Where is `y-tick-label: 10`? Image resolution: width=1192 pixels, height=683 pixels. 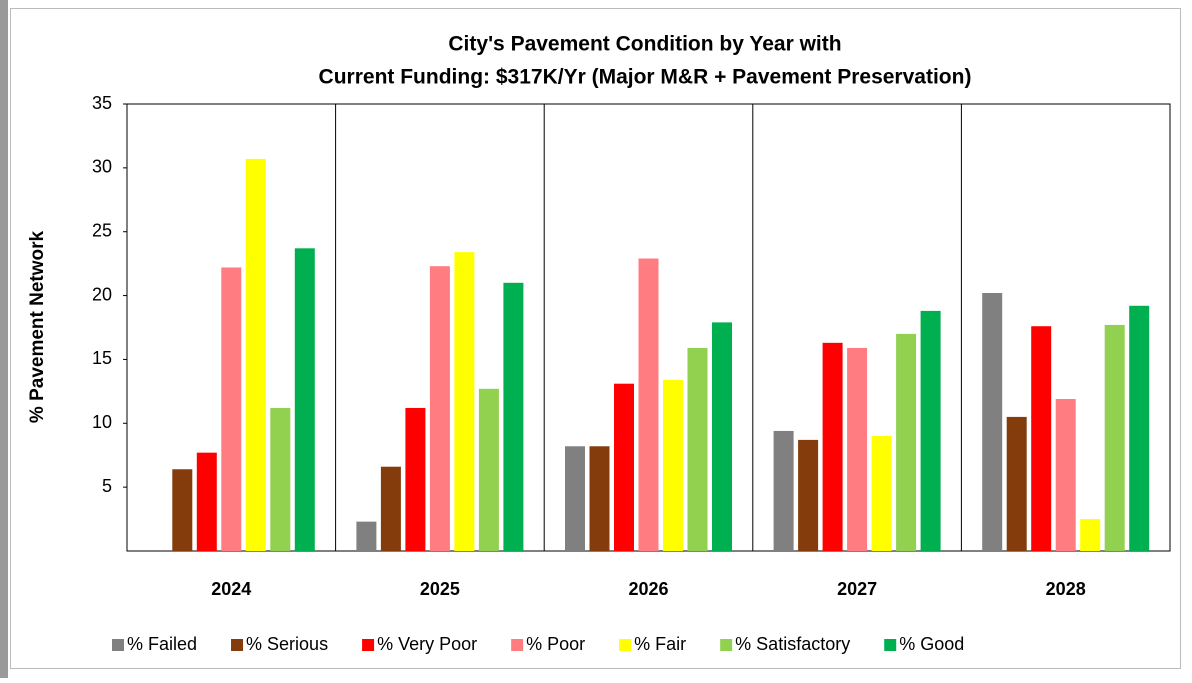
y-tick-label: 10 is located at coordinates (102, 422).